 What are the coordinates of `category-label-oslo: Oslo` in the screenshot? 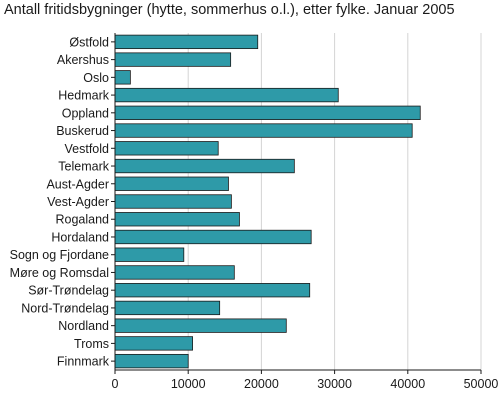 It's located at (96, 78).